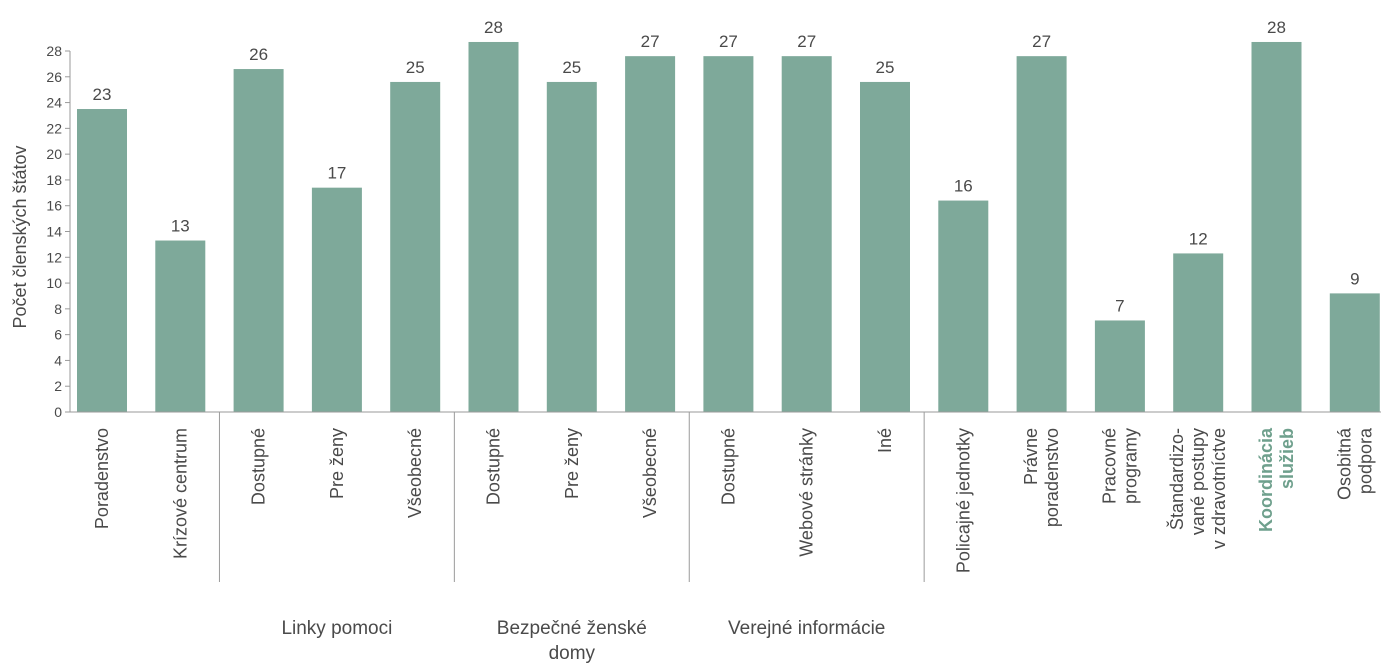 The height and width of the screenshot is (664, 1381). Describe the element at coordinates (258, 54) in the screenshot. I see `data-label: 26` at that location.